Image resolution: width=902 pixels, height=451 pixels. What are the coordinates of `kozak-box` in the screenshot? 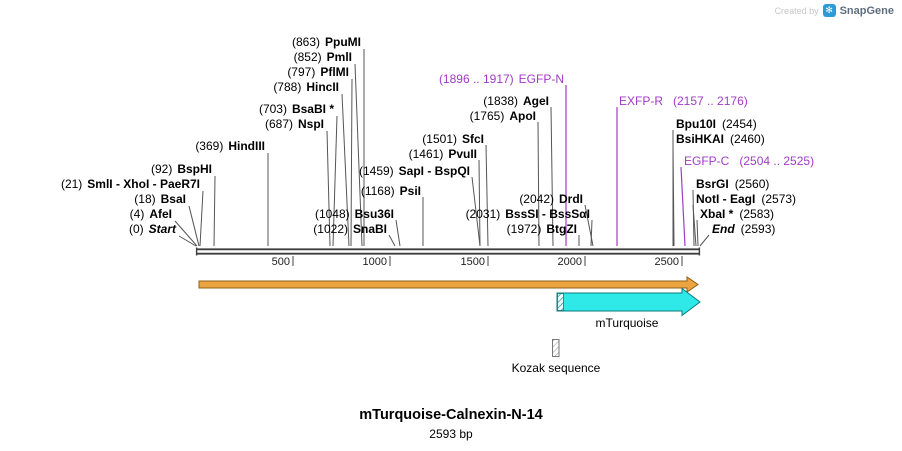 It's located at (556, 348).